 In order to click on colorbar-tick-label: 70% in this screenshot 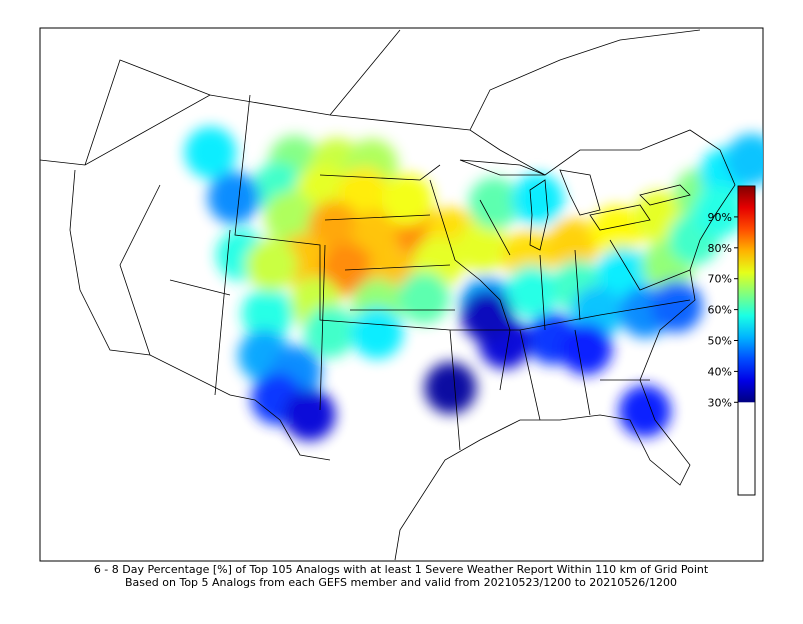, I will do `click(720, 279)`.